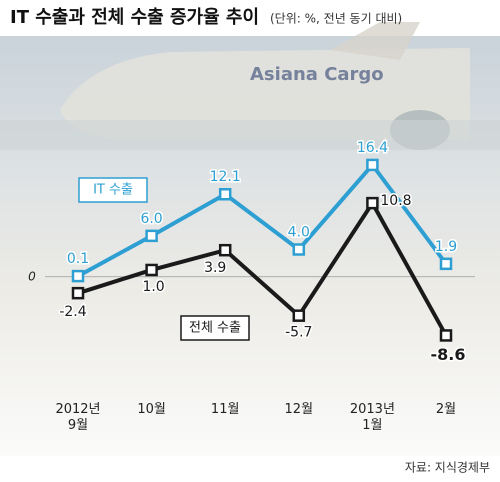 This screenshot has height=482, width=500. What do you see at coordinates (372, 417) in the screenshot?
I see `x-tick-label: 2013년 1월` at bounding box center [372, 417].